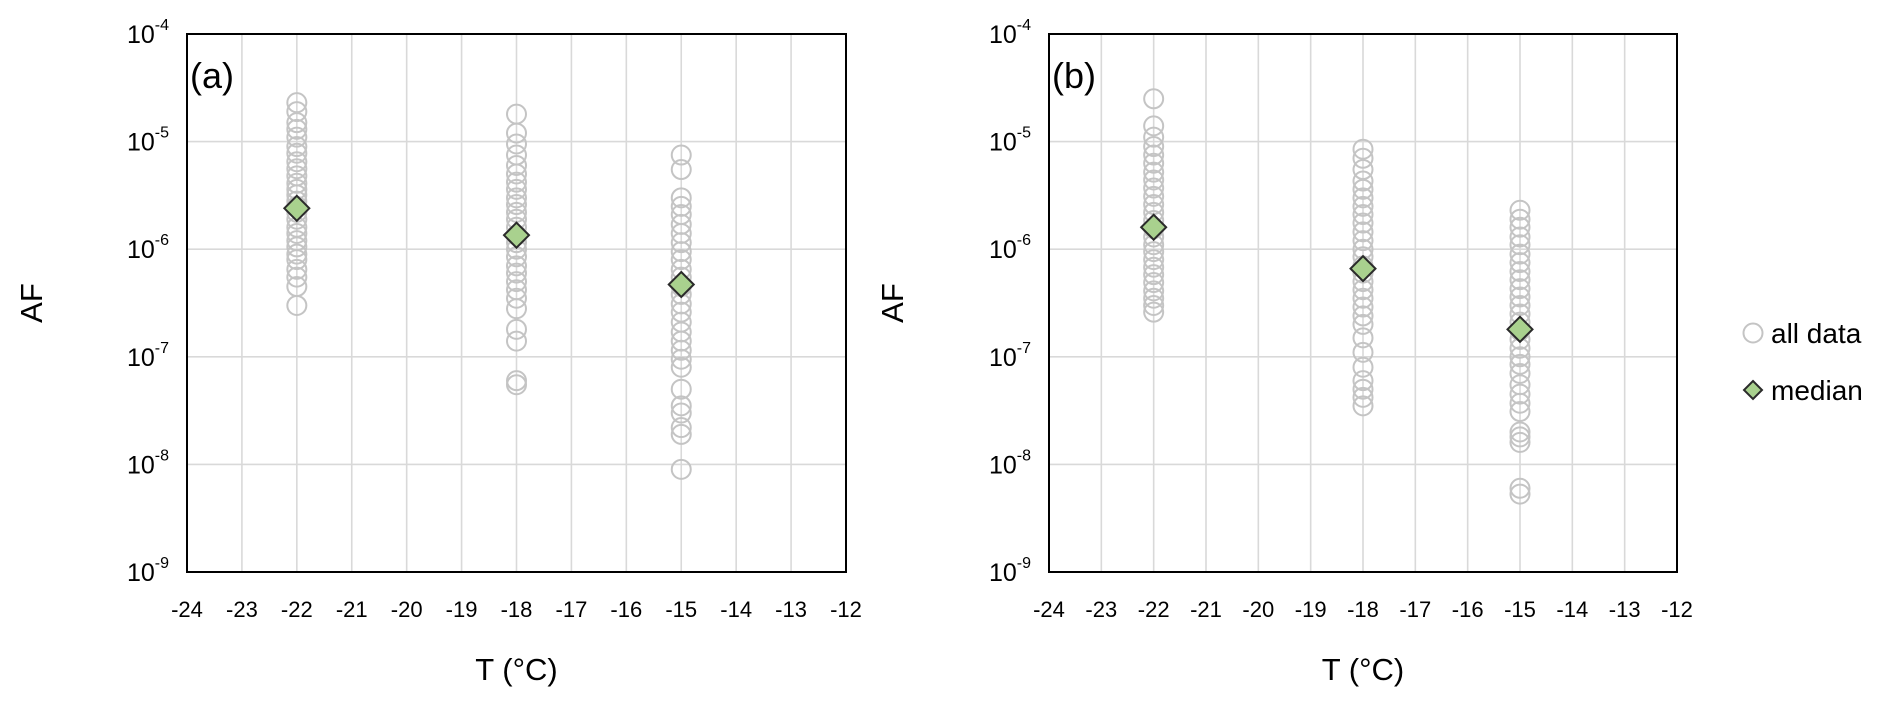  Describe the element at coordinates (516, 669) in the screenshot. I see `x-axis-label: T (°C)` at that location.